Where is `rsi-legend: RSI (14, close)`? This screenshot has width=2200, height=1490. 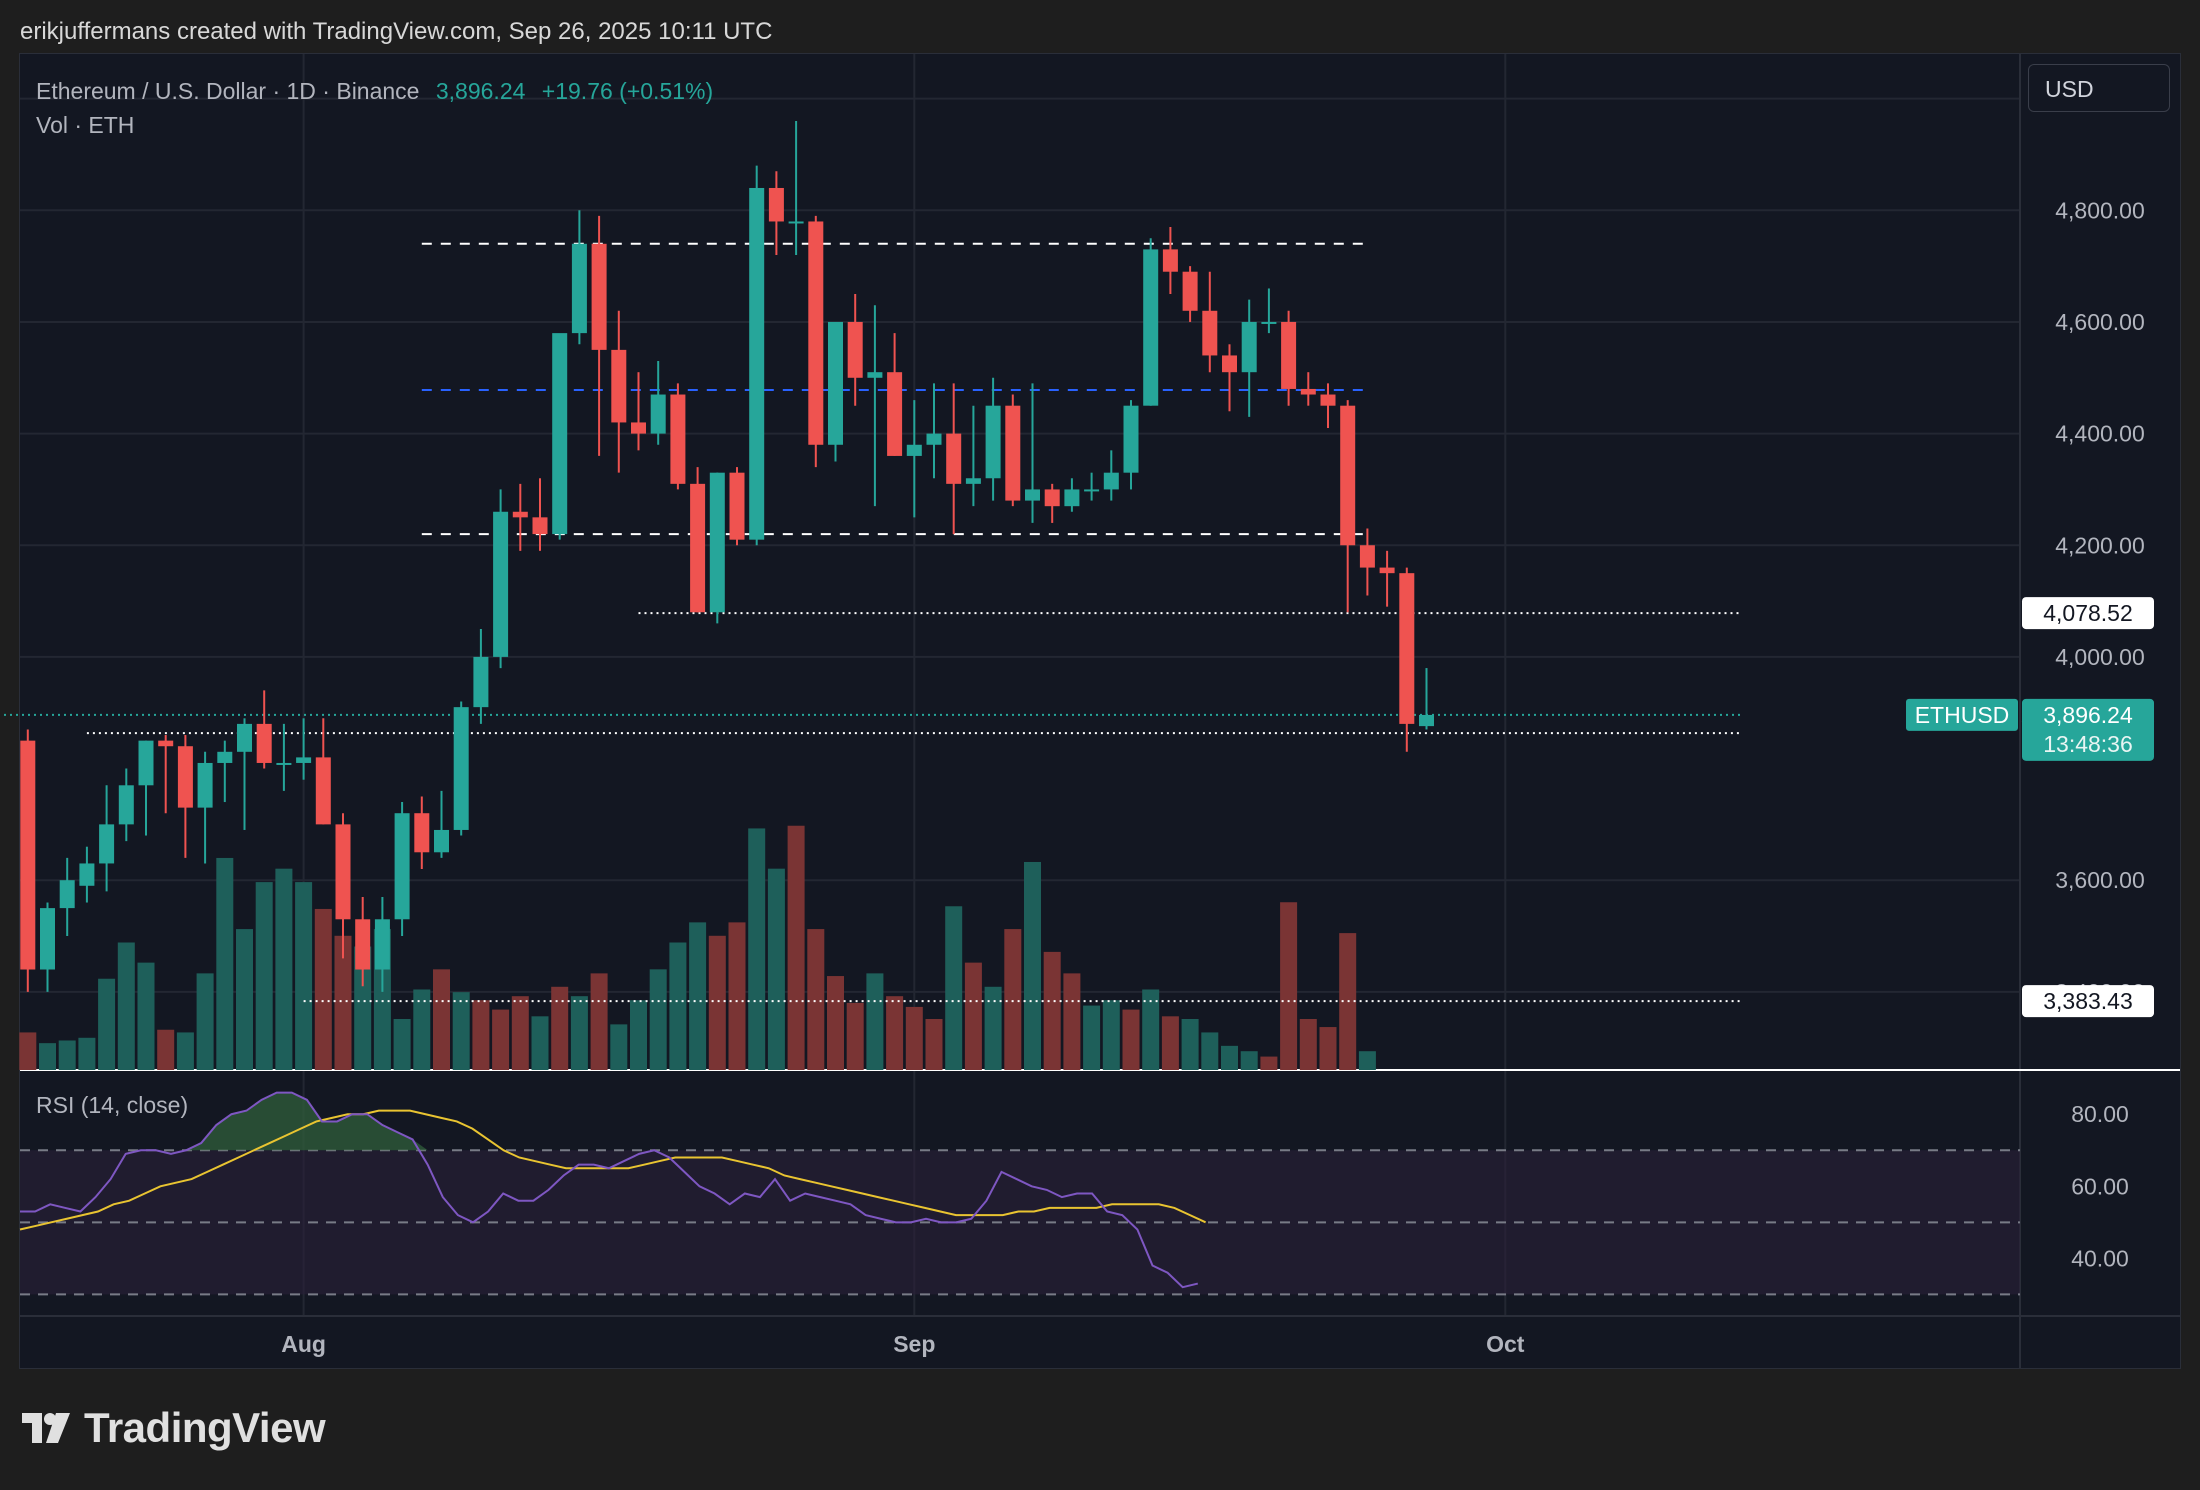
rsi-legend: RSI (14, close) is located at coordinates (112, 1105).